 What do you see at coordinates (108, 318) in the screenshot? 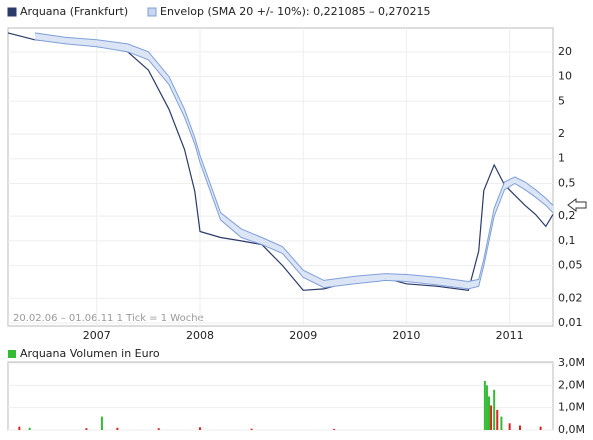
I see `date-range-note: 20.02.06 – 01.06.11 1 Tick = 1 Woche` at bounding box center [108, 318].